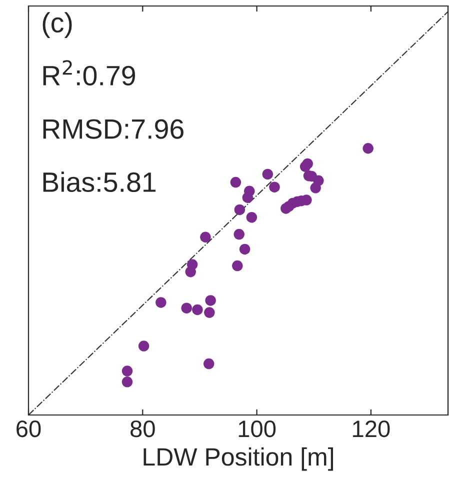  What do you see at coordinates (113, 129) in the screenshot?
I see `annotation: RMSD:7.96` at bounding box center [113, 129].